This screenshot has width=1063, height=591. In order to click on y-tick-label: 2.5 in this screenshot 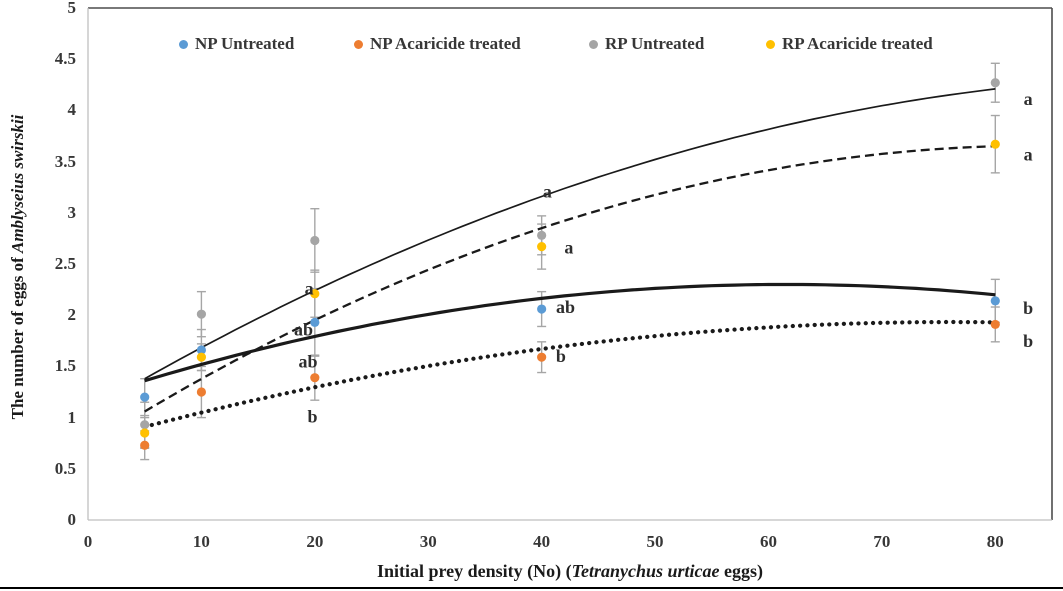, I will do `click(65, 263)`.